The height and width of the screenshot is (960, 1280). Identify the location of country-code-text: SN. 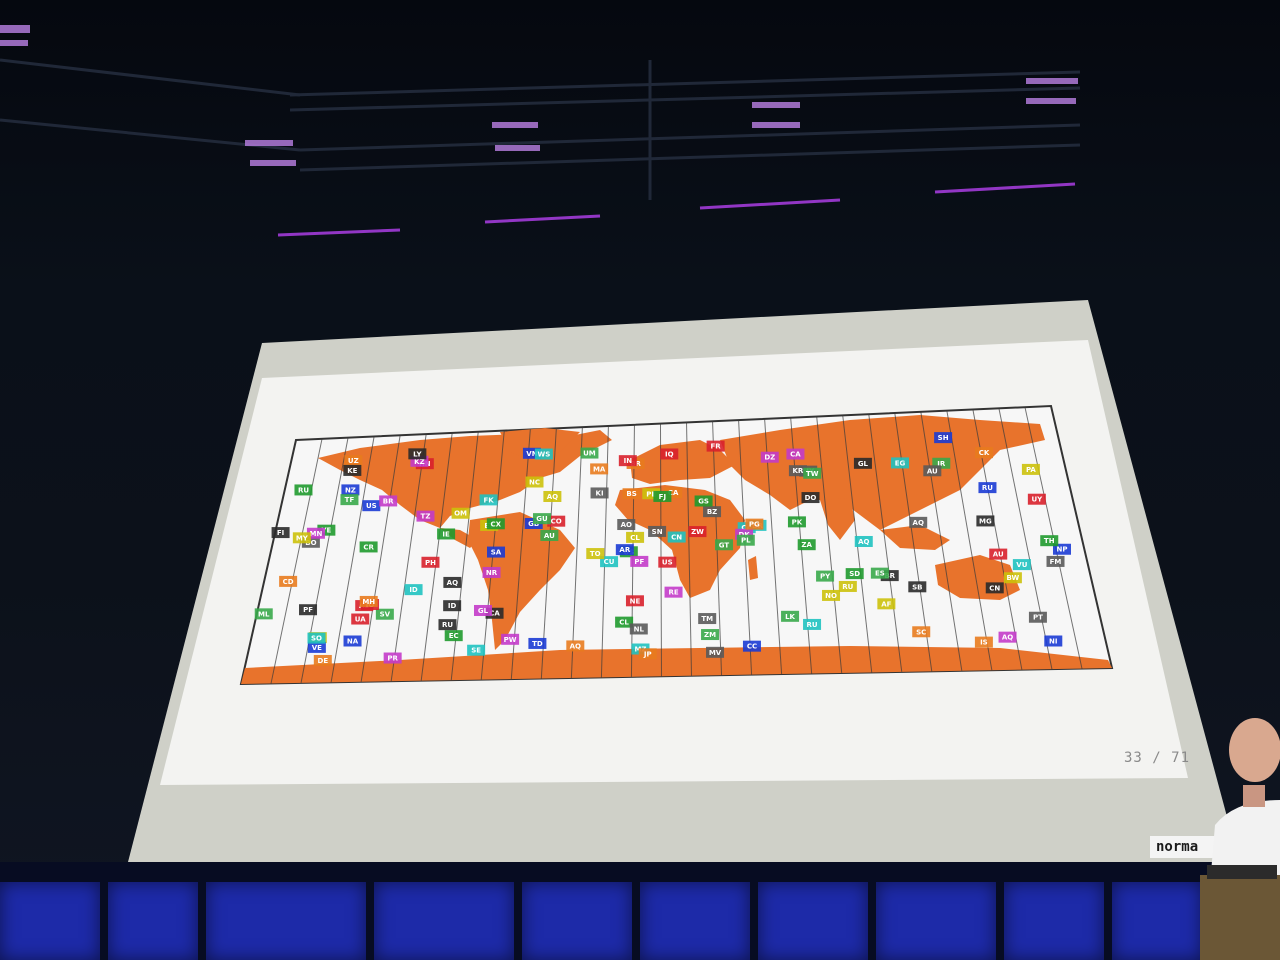
(657, 532).